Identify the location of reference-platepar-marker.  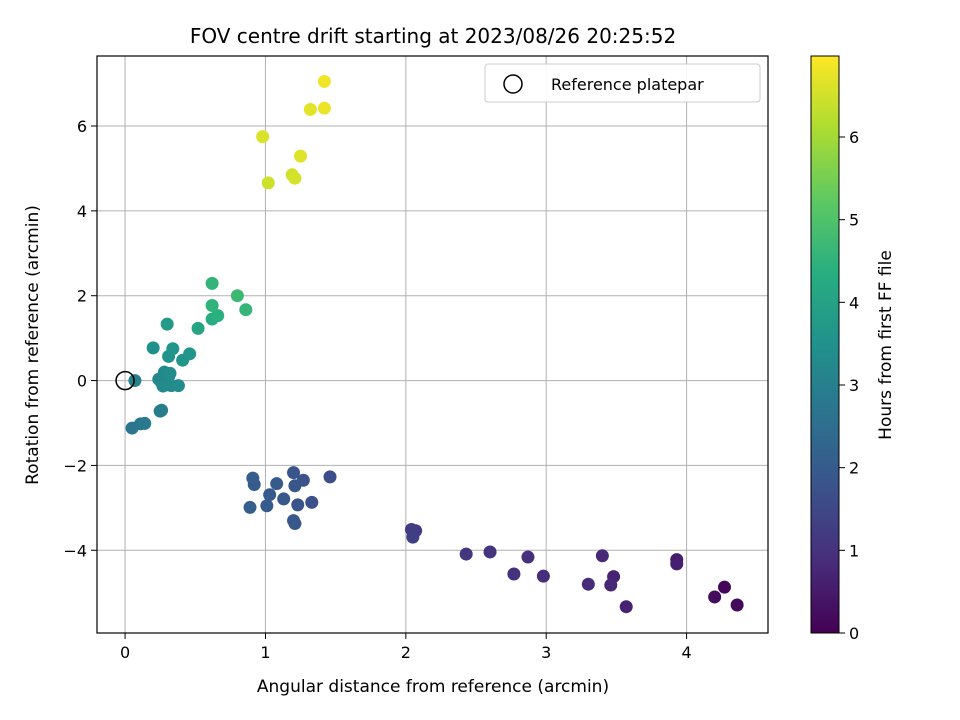
(125, 380).